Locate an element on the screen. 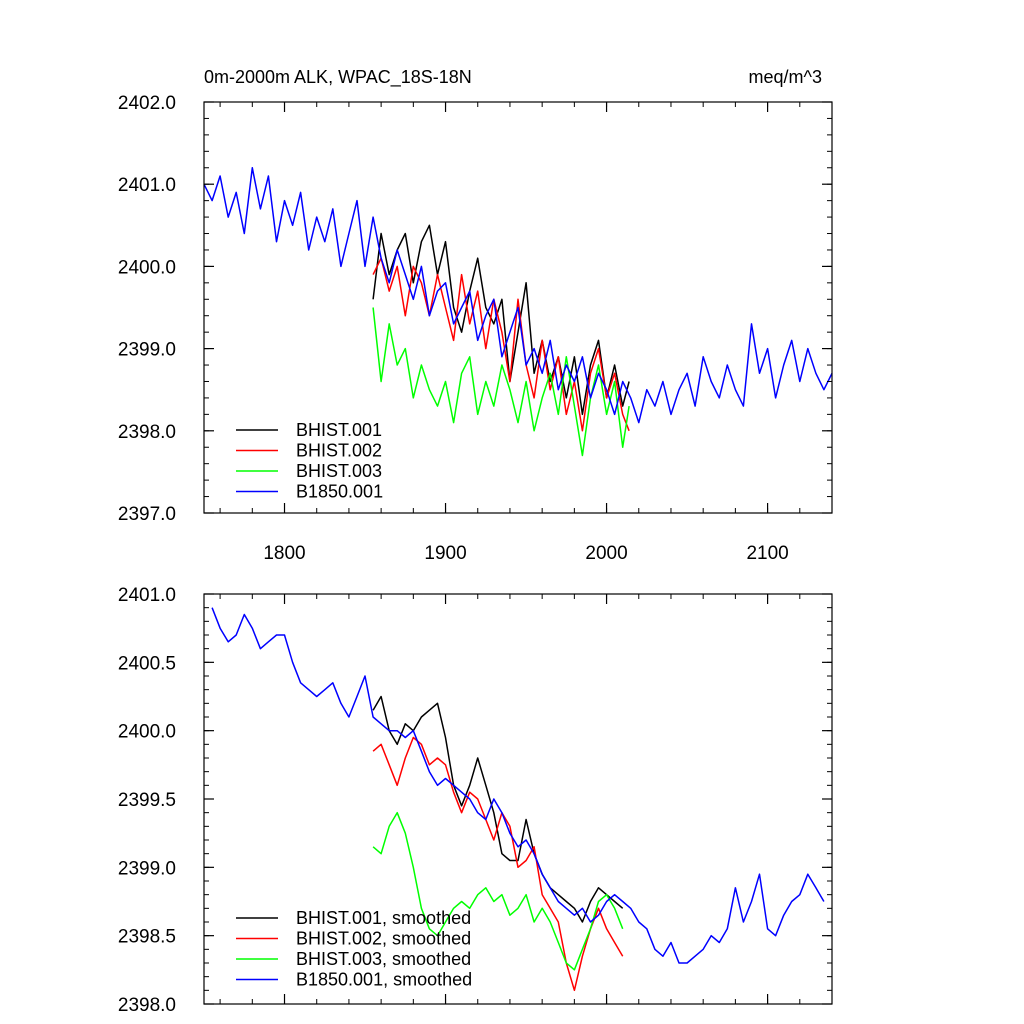 This screenshot has width=1024, height=1024. bottom-y-tick-label: 2400.0 is located at coordinates (147, 732).